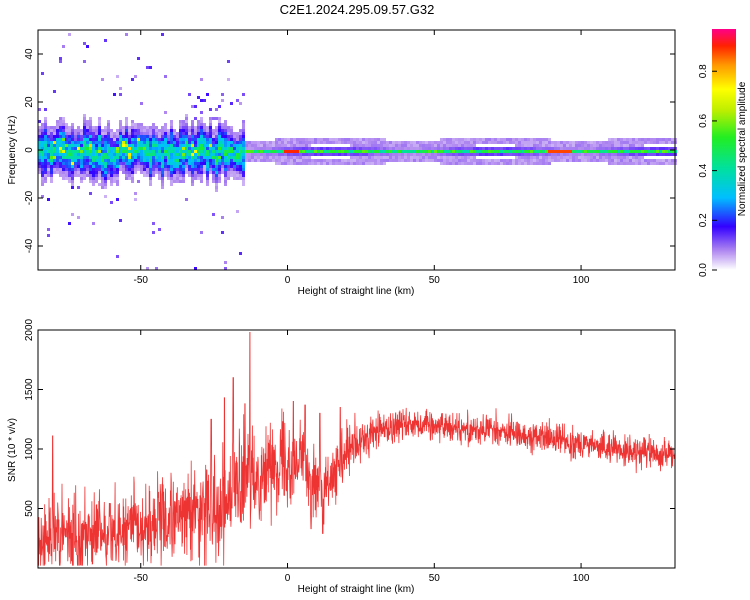 The height and width of the screenshot is (600, 750). Describe the element at coordinates (29, 54) in the screenshot. I see `heatmap-y-tick-label: 40` at that location.